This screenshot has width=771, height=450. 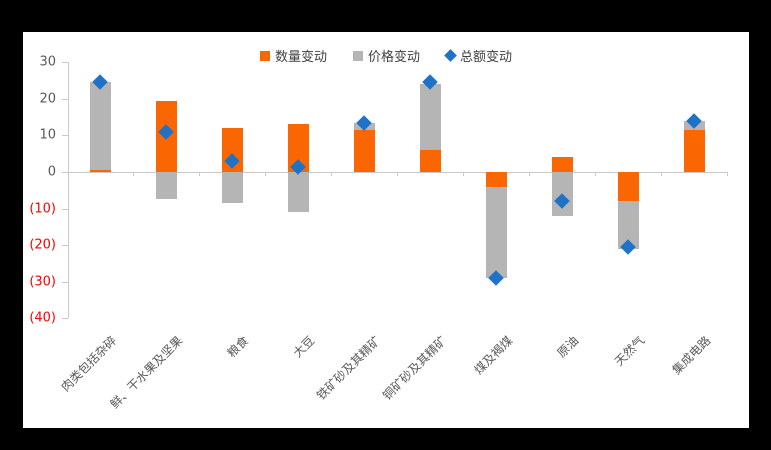 What do you see at coordinates (393, 57) in the screenshot?
I see `legend-label-price: 价格变动` at bounding box center [393, 57].